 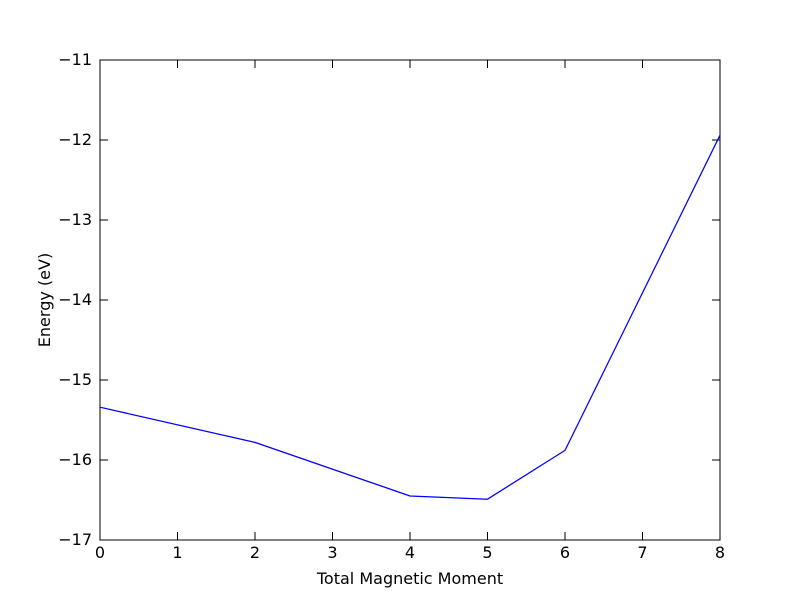 What do you see at coordinates (75, 59) in the screenshot?
I see `y-tick-label: −11` at bounding box center [75, 59].